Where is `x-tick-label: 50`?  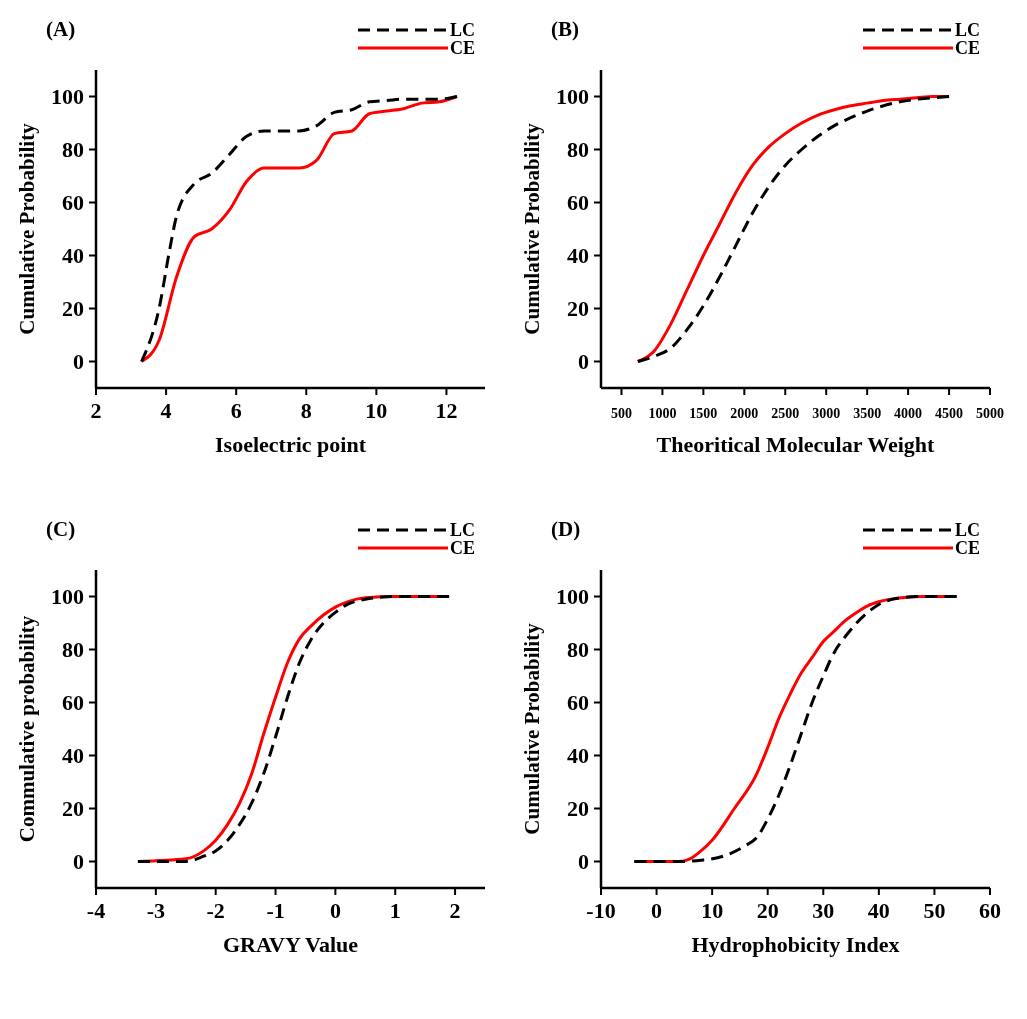
x-tick-label: 50 is located at coordinates (934, 910).